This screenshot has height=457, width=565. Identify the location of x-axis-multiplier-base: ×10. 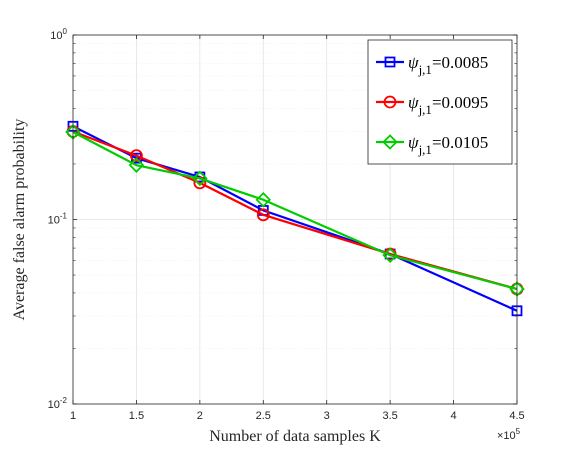
(506, 436).